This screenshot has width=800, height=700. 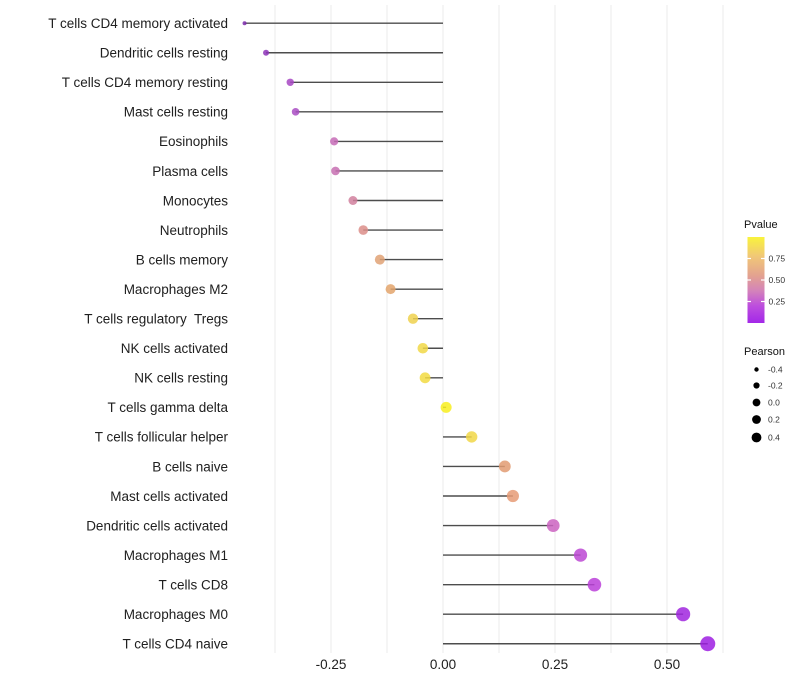 What do you see at coordinates (777, 259) in the screenshot?
I see `pvalue-tick-label: 0.75` at bounding box center [777, 259].